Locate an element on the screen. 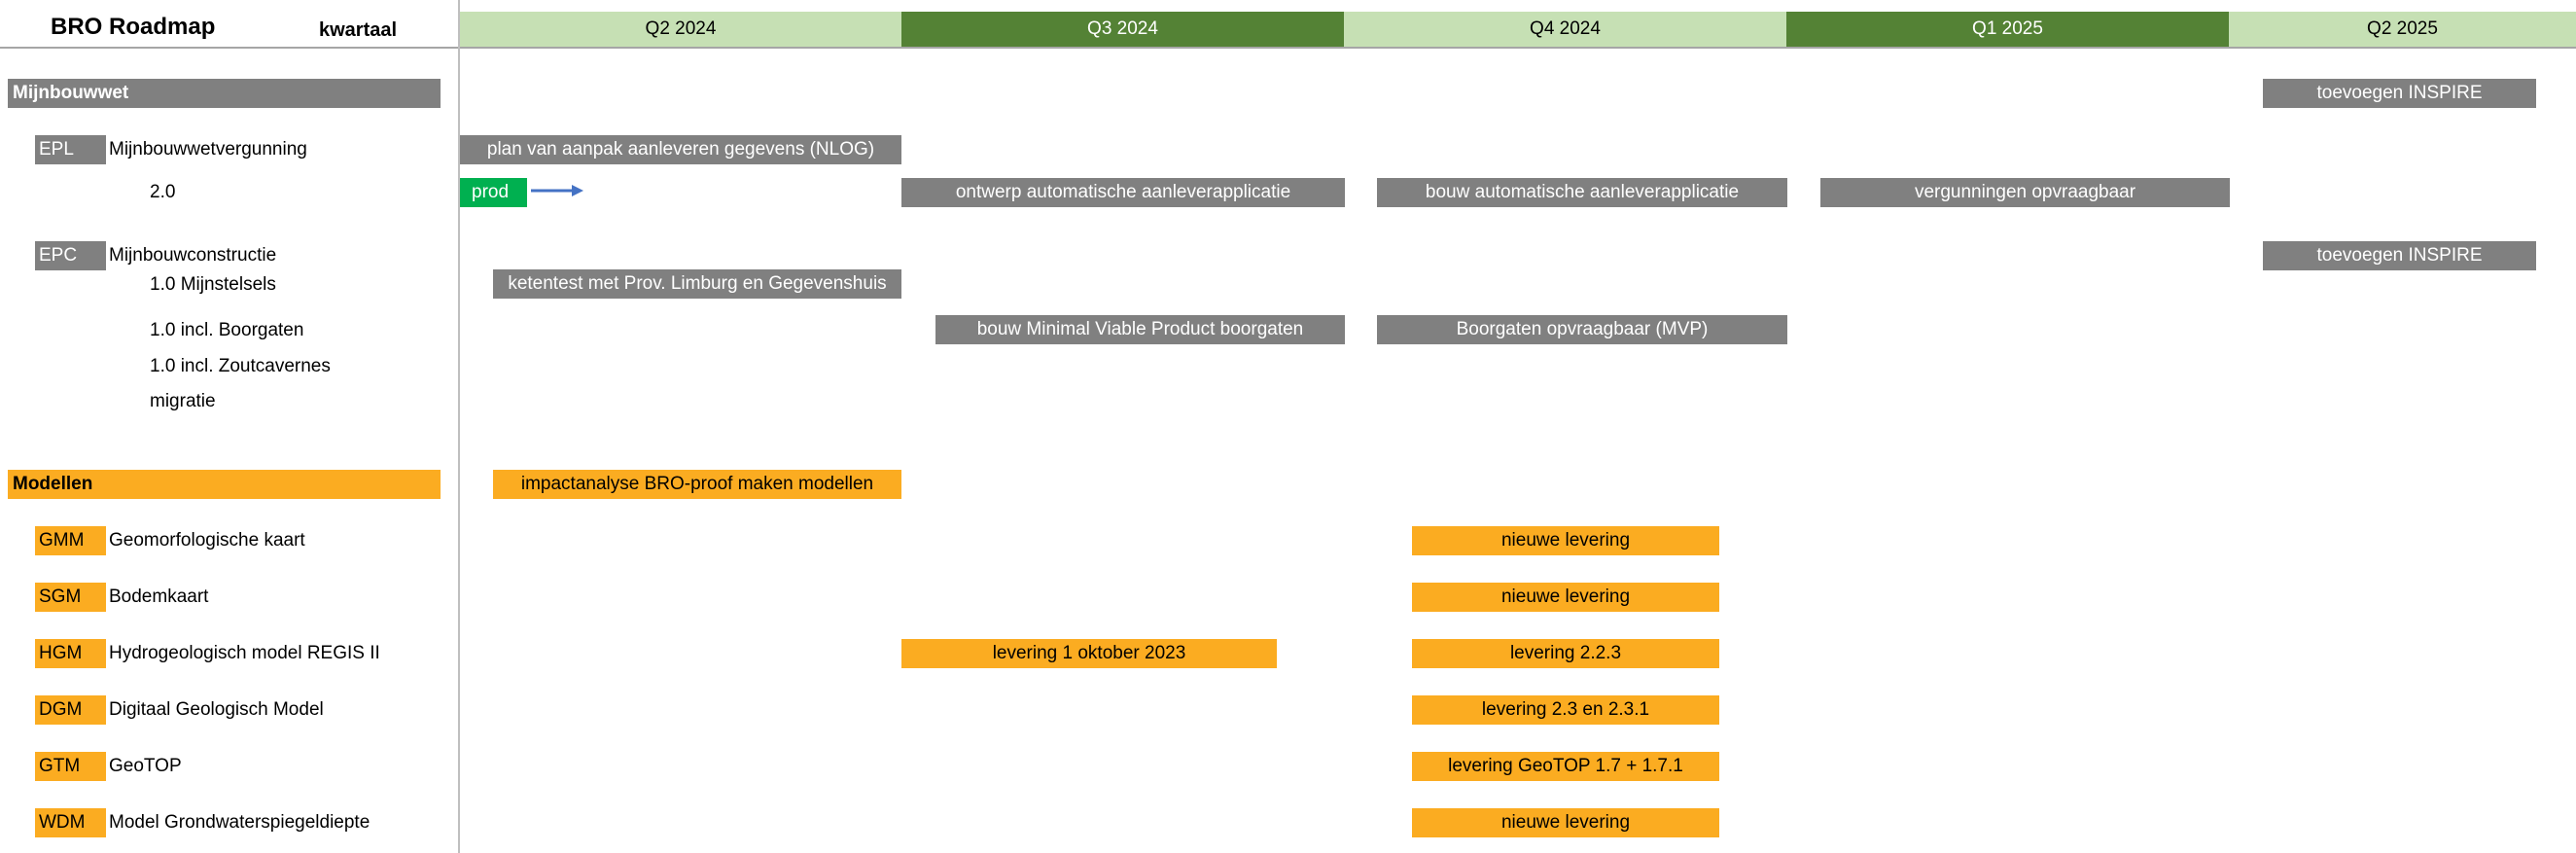  quarter-header: Q1 2025 is located at coordinates (2007, 29).